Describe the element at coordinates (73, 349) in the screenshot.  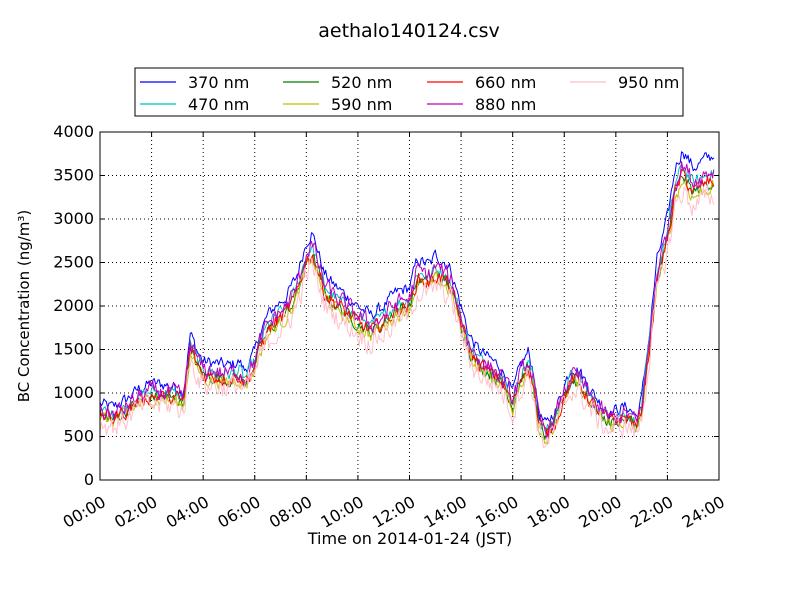
I see `y-tick-label: 1500` at that location.